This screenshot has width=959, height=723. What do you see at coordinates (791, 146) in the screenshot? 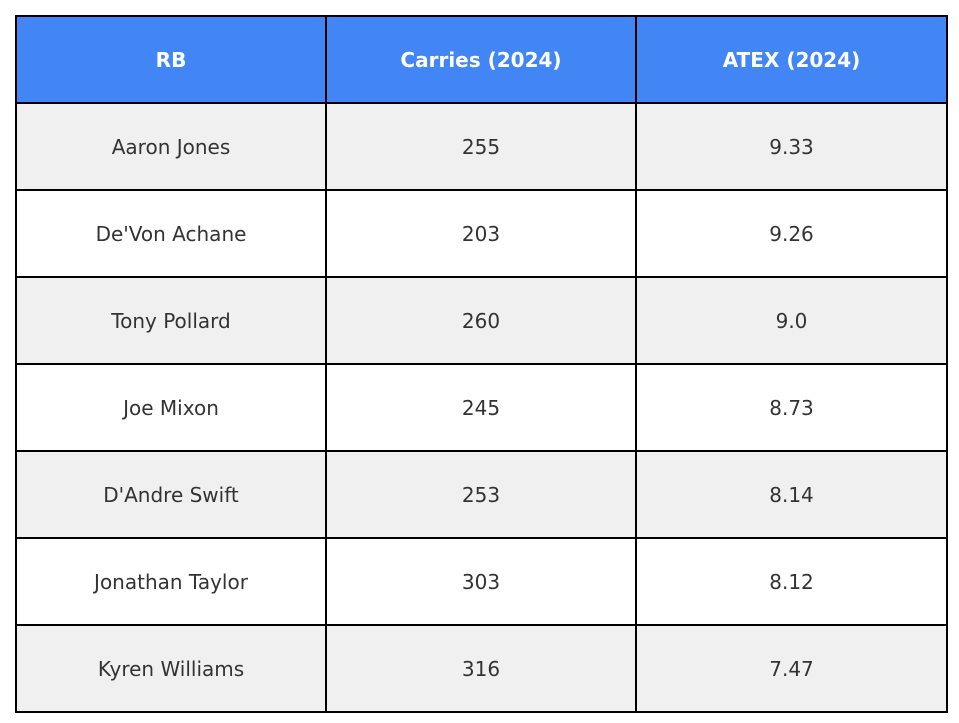
I see `table-cell-atex: 9.33` at bounding box center [791, 146].